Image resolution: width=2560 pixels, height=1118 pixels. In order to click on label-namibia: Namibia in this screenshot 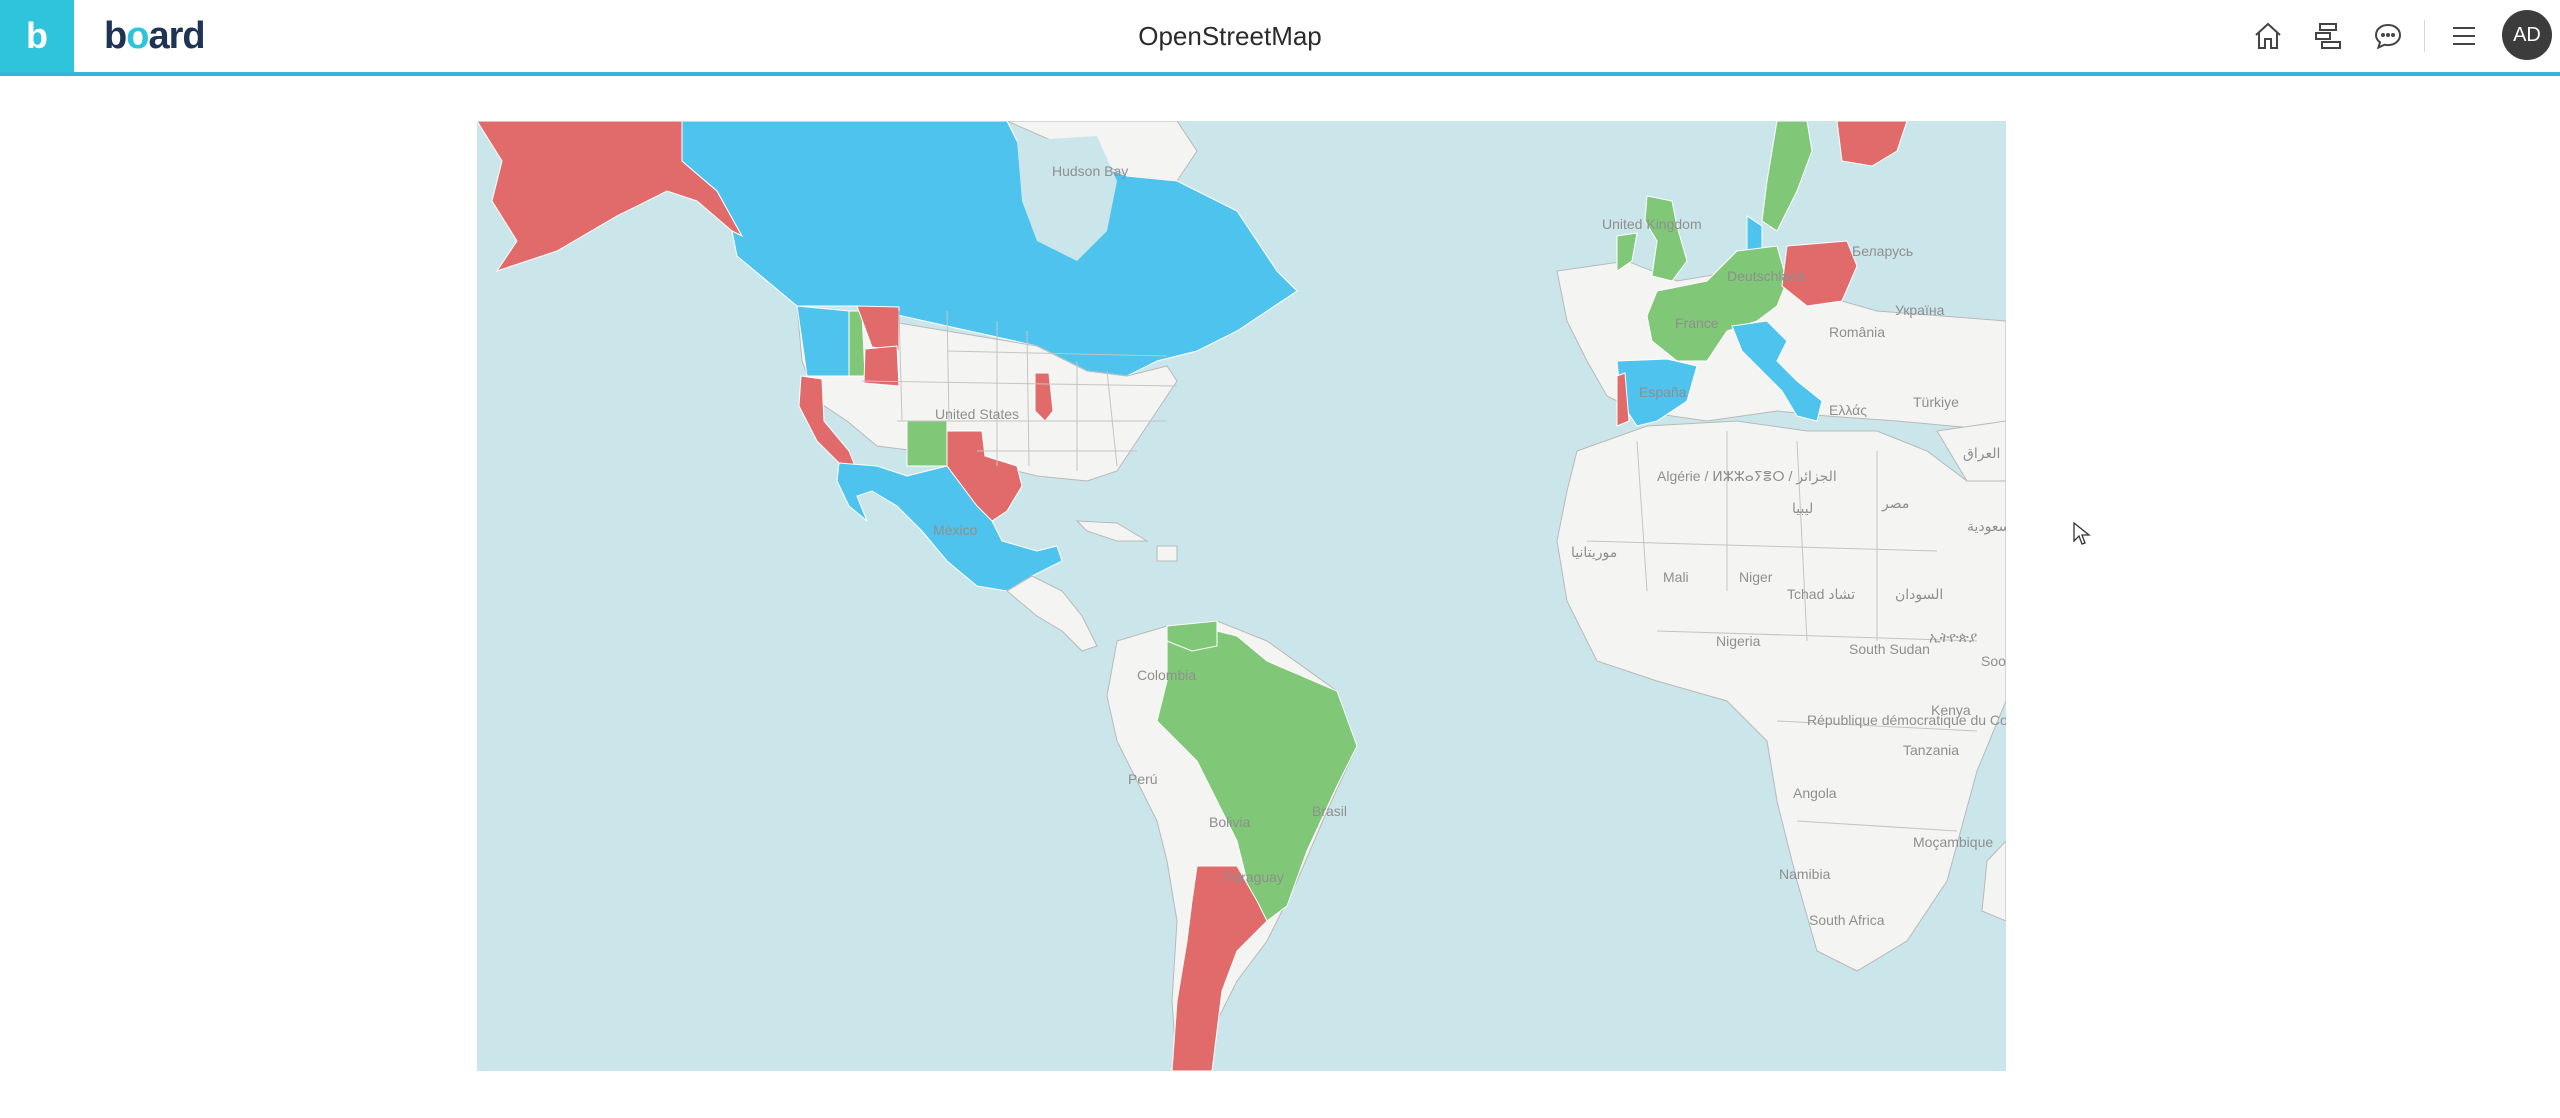, I will do `click(1805, 874)`.